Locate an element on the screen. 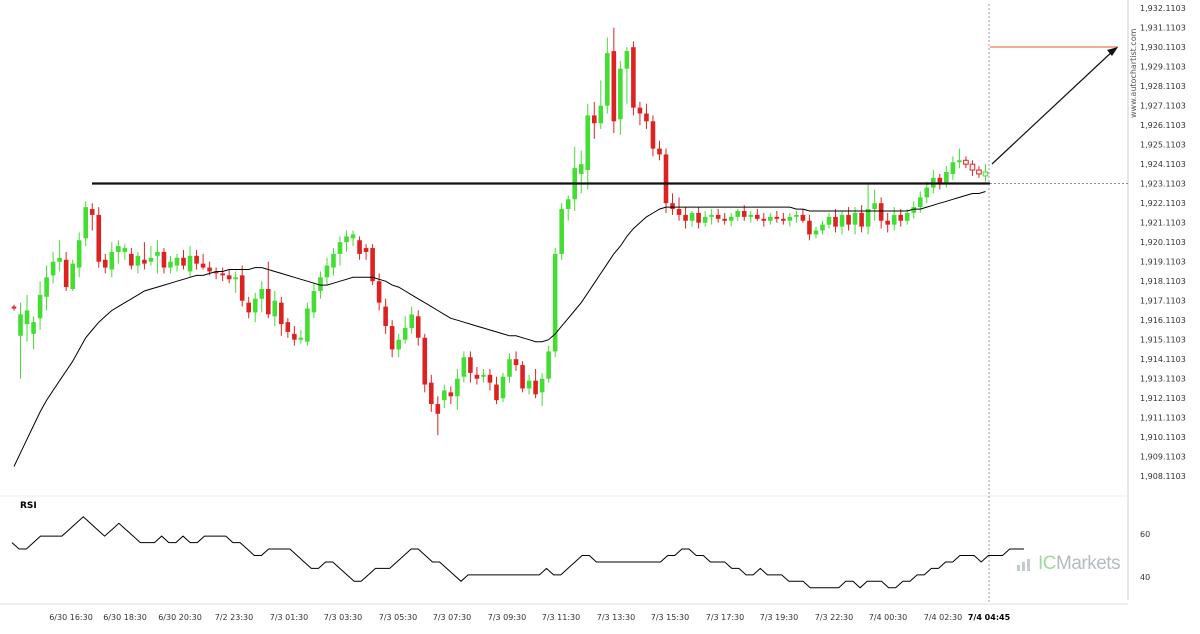 The image size is (1200, 634). rsi-title: RSI is located at coordinates (28, 506).